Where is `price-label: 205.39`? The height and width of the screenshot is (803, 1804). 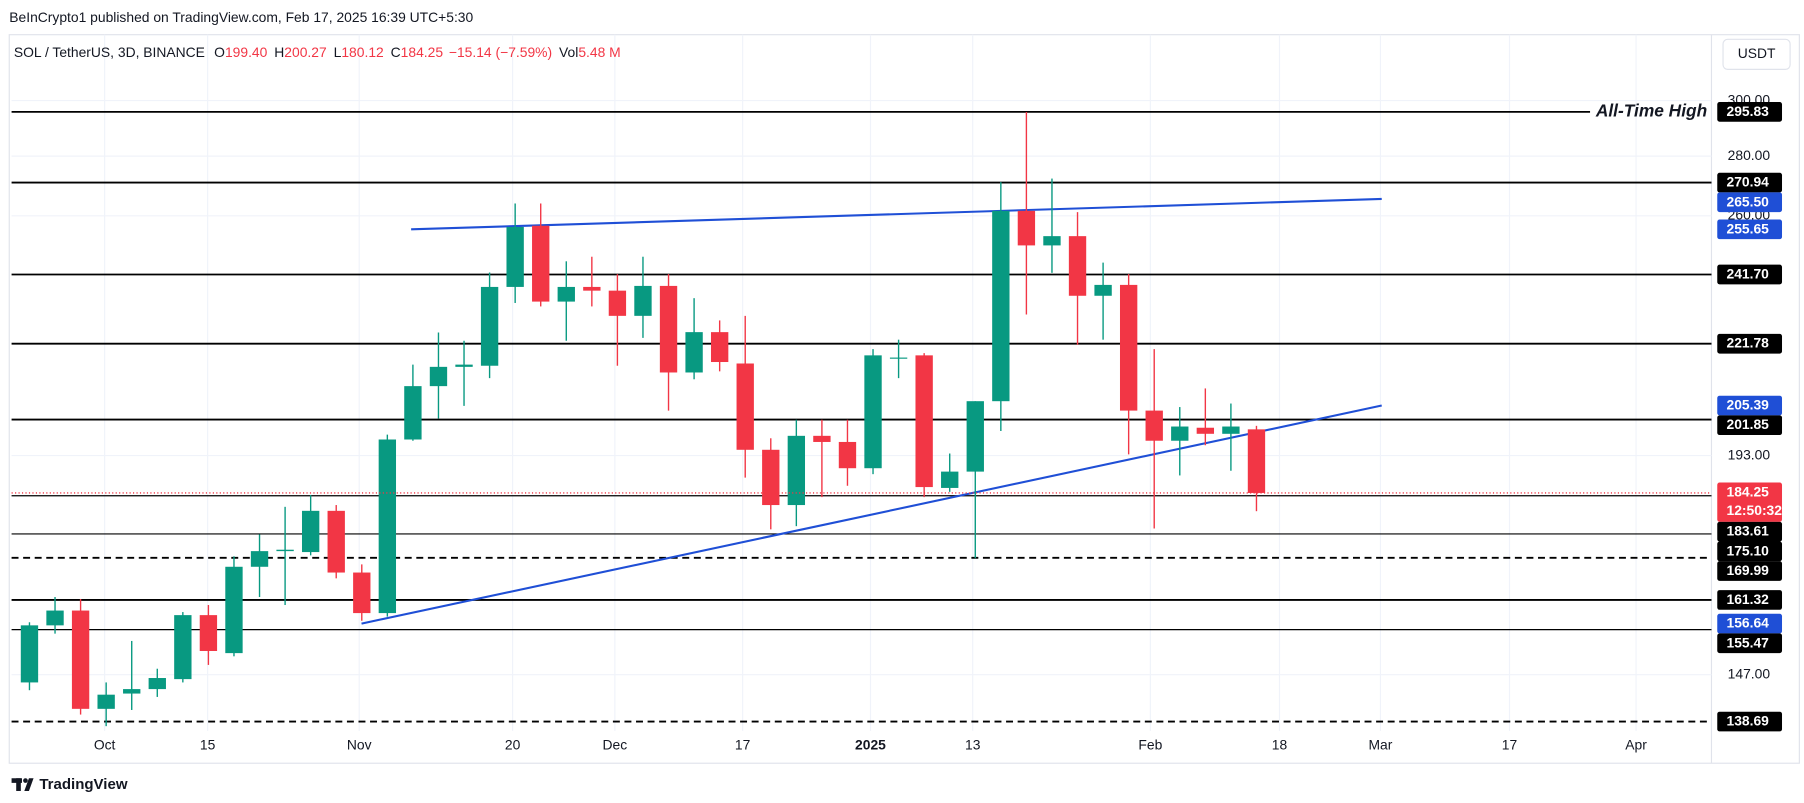 price-label: 205.39 is located at coordinates (1748, 405).